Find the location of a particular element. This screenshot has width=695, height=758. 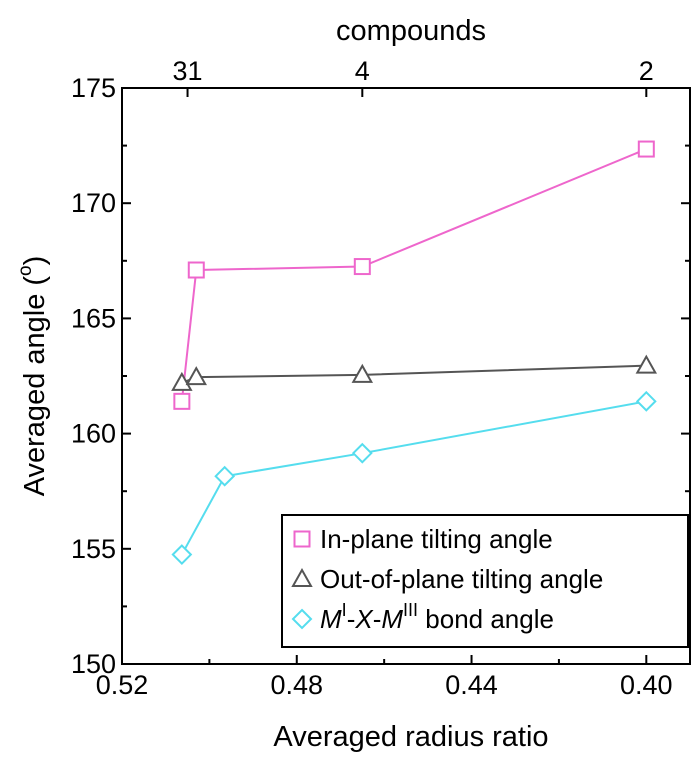

y-axis-title-degree: o is located at coordinates (25, 270).